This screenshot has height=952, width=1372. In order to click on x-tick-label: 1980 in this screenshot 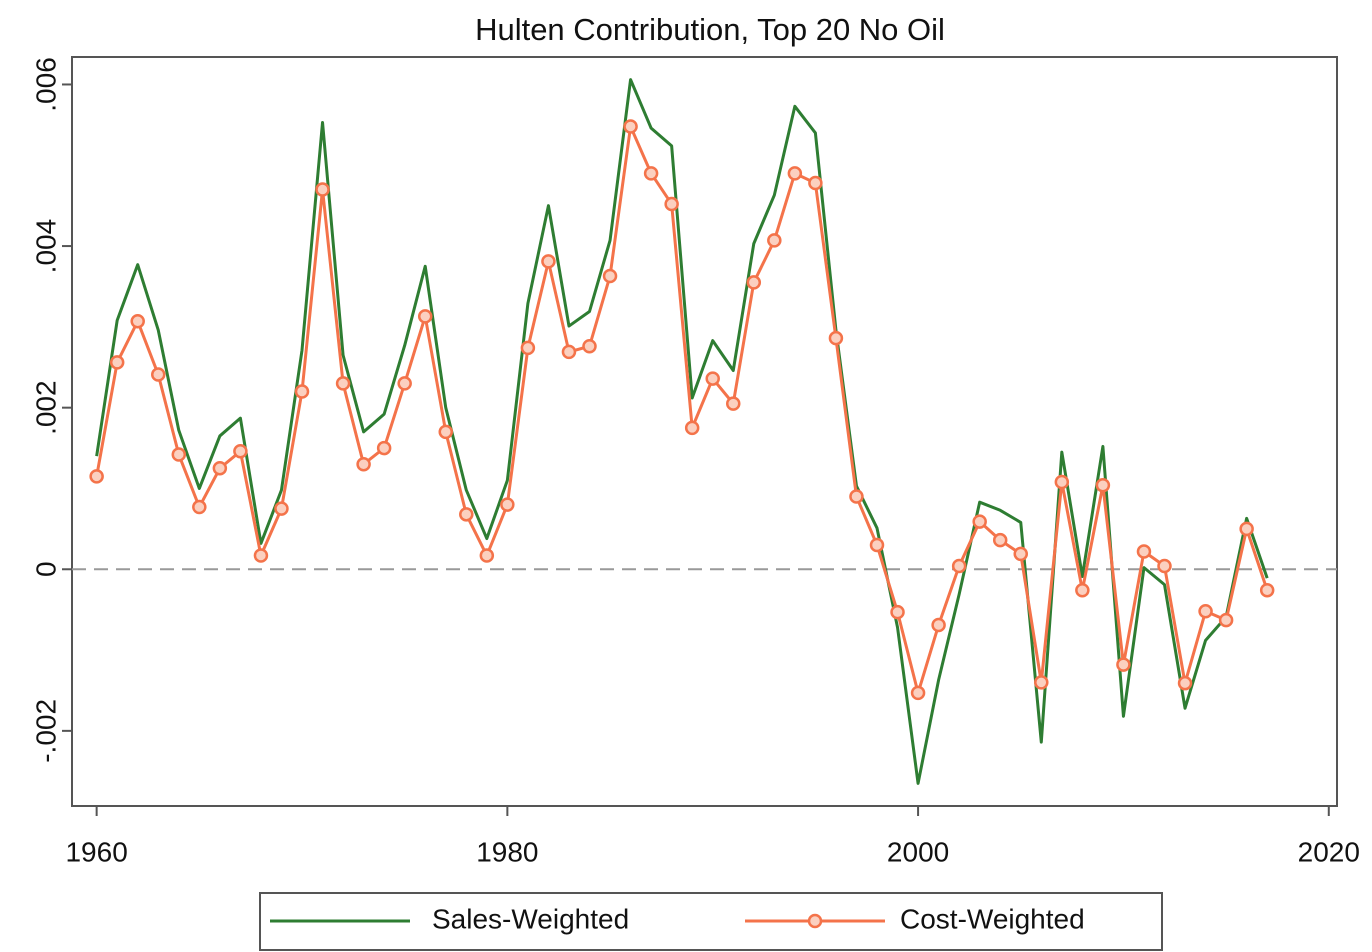, I will do `click(507, 851)`.